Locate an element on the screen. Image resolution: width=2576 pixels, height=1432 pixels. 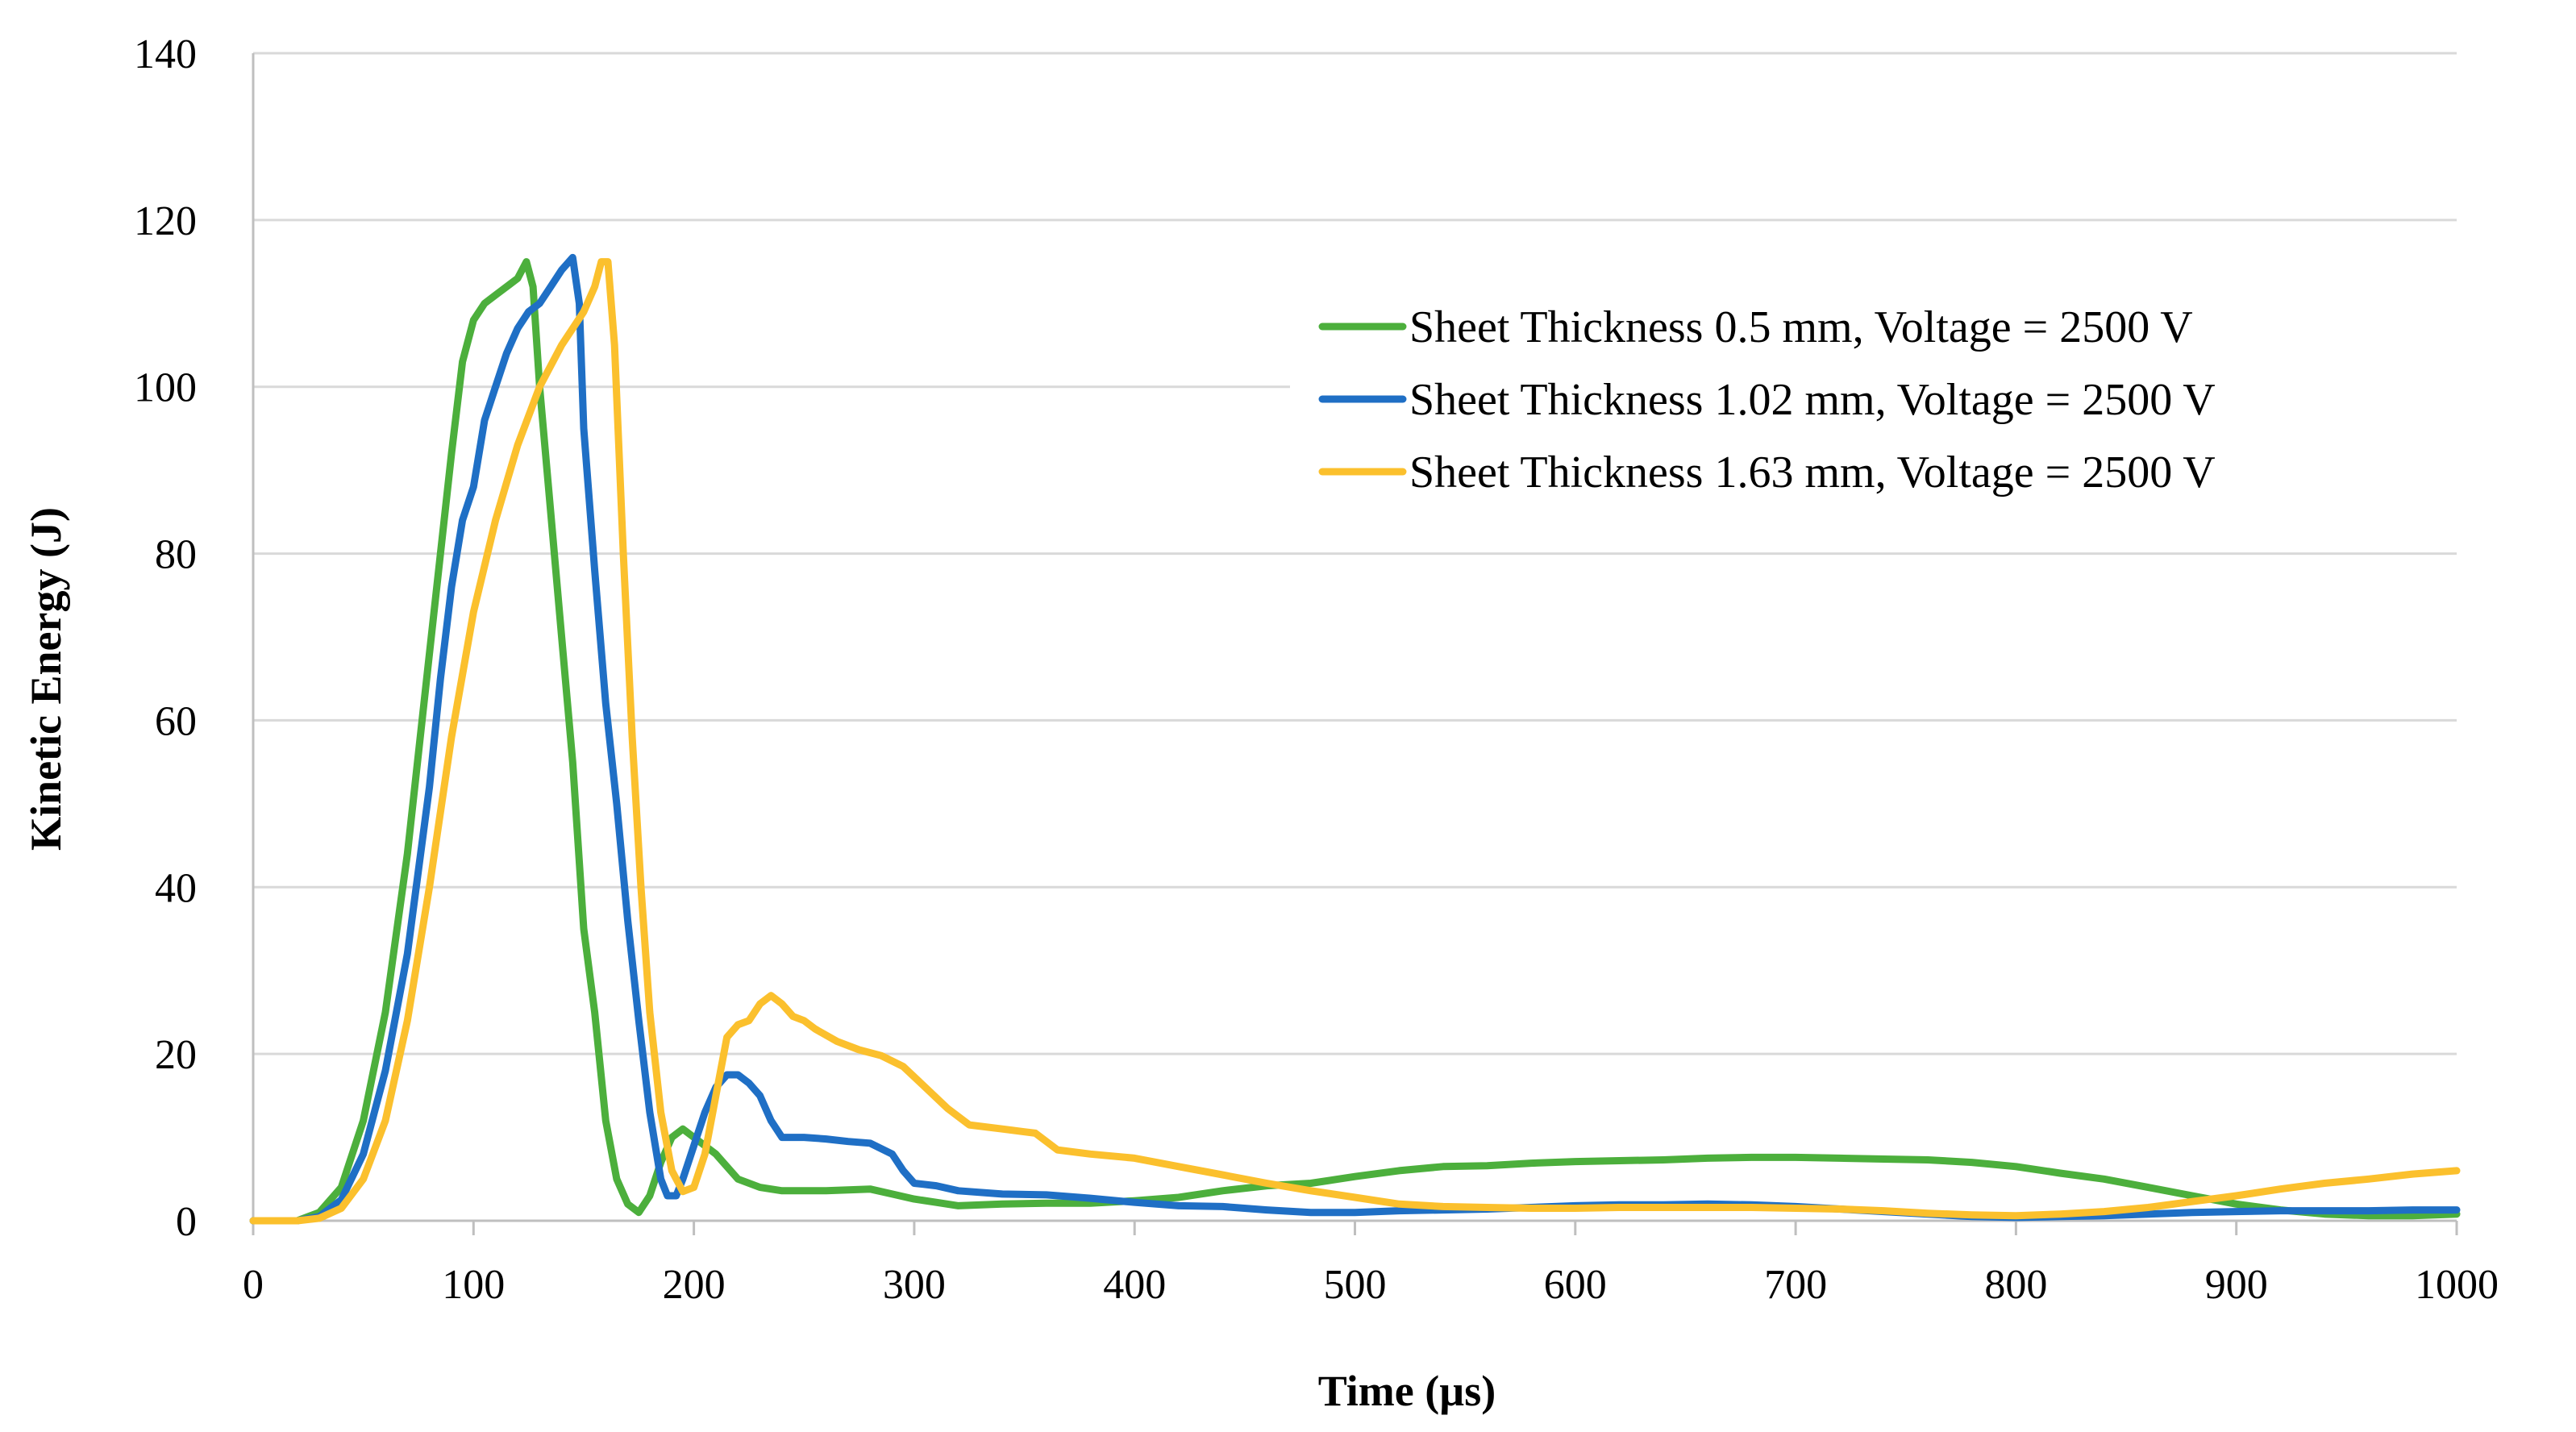
x-tick-label: 1000 is located at coordinates (2457, 1285).